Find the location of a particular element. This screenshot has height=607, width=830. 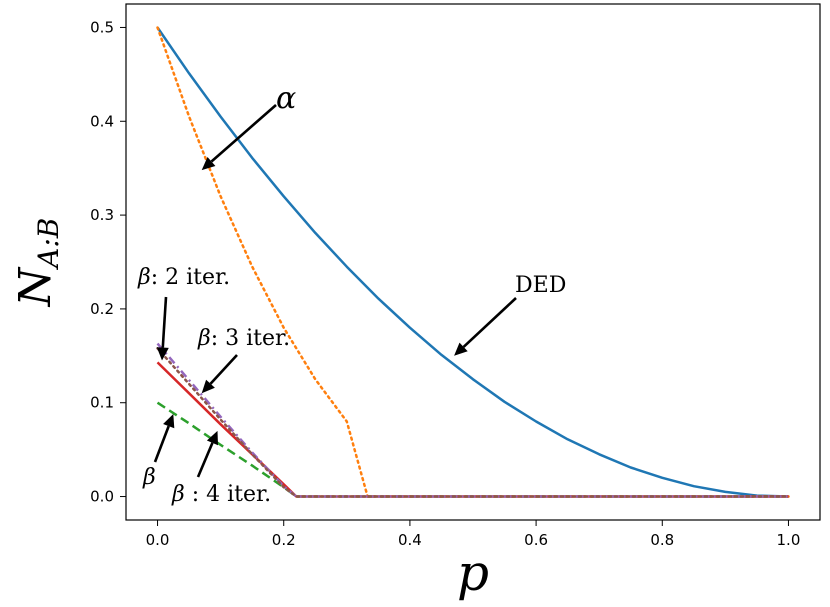

x-tick-label: 0.4 is located at coordinates (410, 540).